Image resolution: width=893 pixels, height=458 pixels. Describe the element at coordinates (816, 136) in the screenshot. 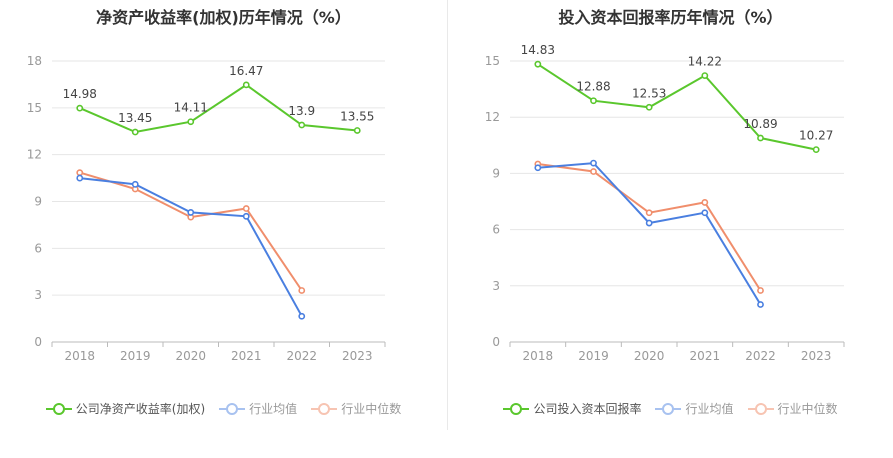

I see `data-label: 10.27` at that location.